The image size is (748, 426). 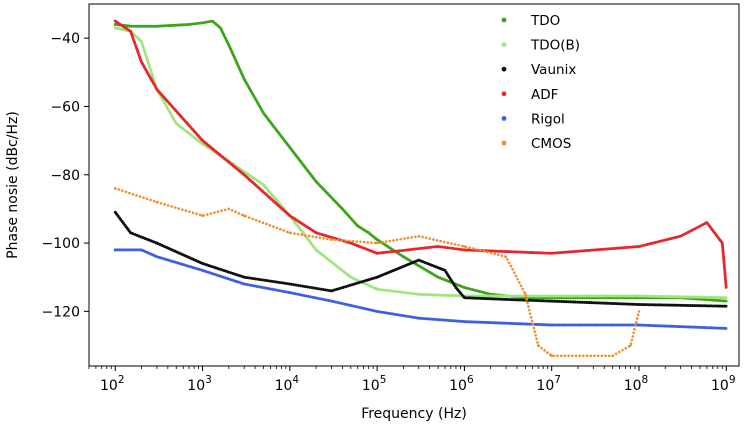 I want to click on legend-marker-adf, so click(x=504, y=94).